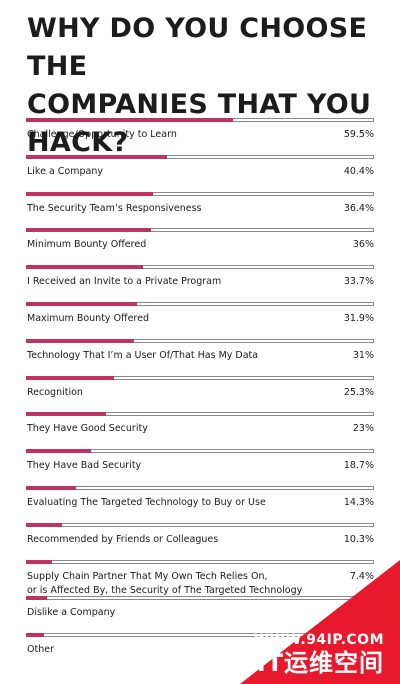 The width and height of the screenshot is (400, 684). I want to click on bar-label: Dislike a Company, so click(71, 613).